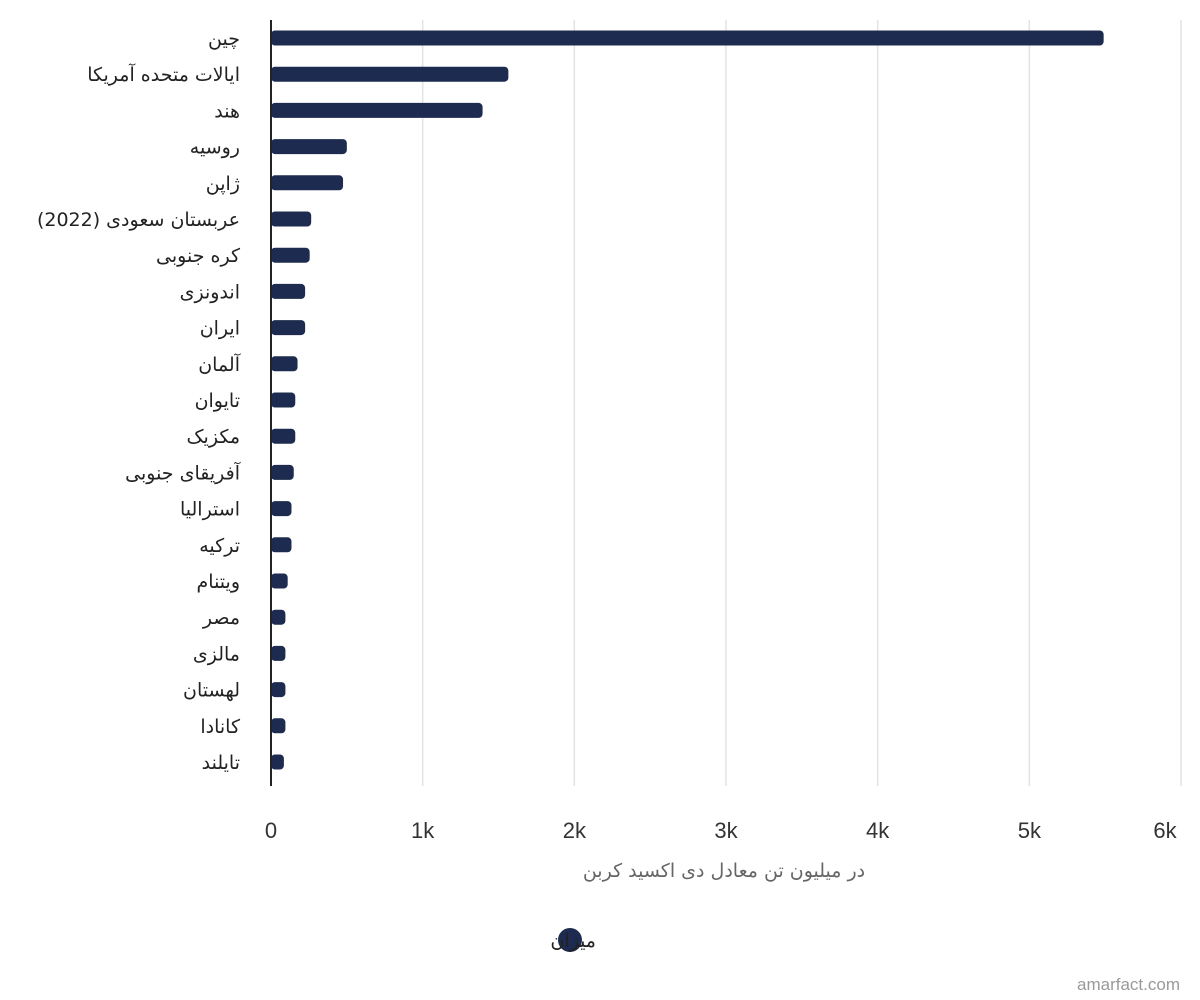 Image resolution: width=1200 pixels, height=1000 pixels. Describe the element at coordinates (210, 292) in the screenshot. I see `category-label: اندونزی` at that location.